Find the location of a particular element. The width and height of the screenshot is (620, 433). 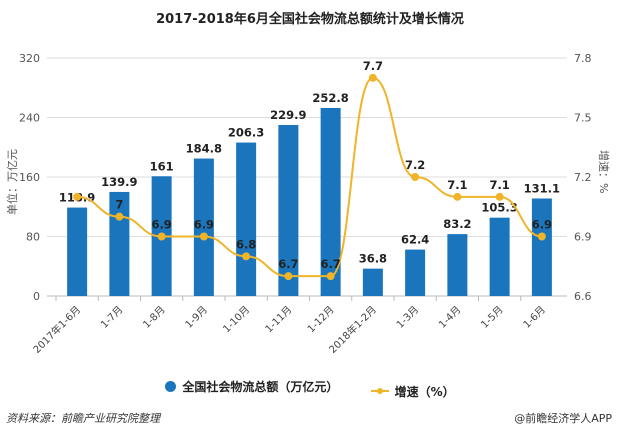

line-data-label: 6.8 is located at coordinates (246, 244).